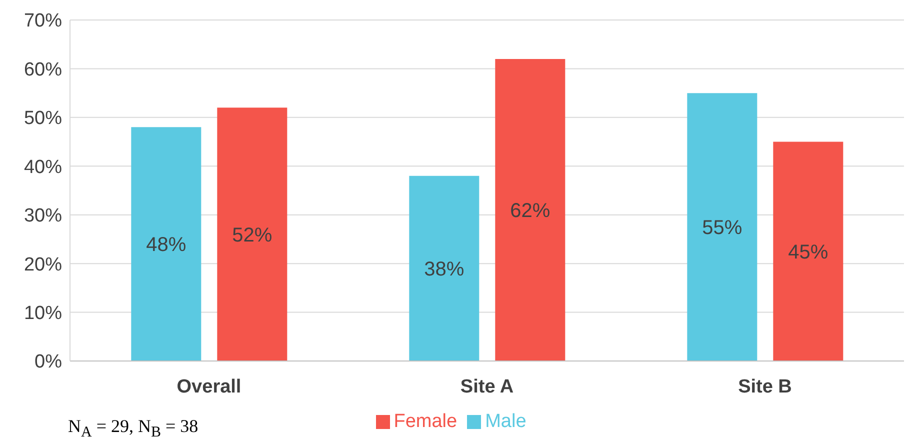 The width and height of the screenshot is (912, 443). I want to click on legend-label: Male, so click(505, 421).